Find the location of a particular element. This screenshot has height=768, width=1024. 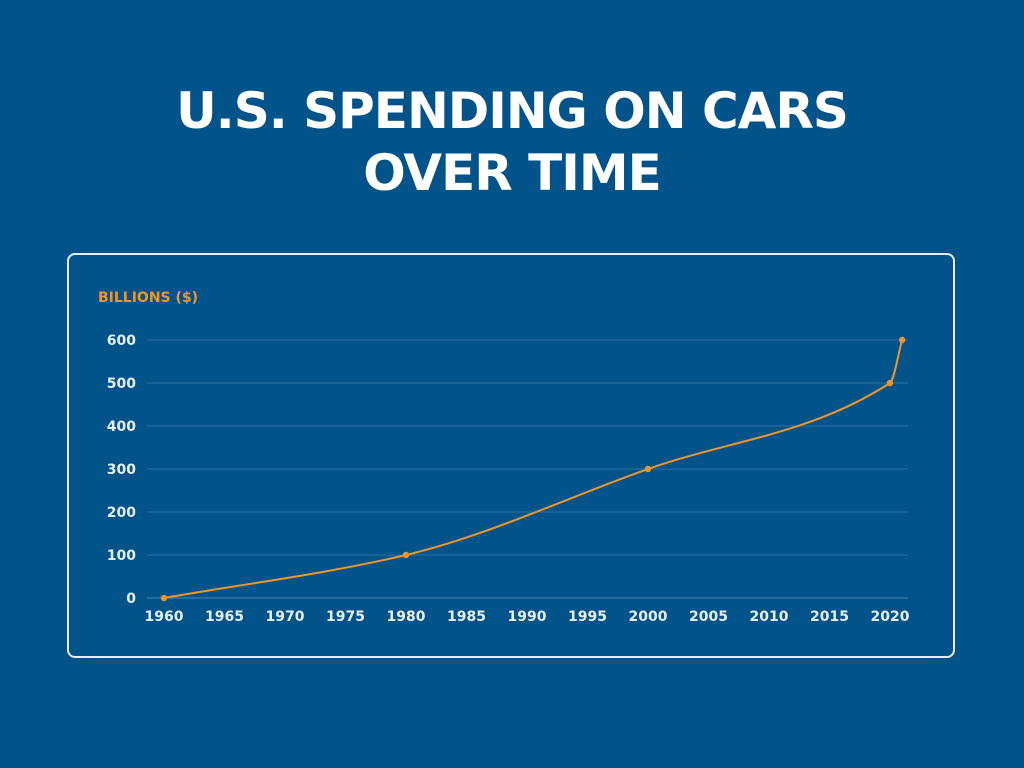

x-tick-label: 2020 is located at coordinates (890, 617).